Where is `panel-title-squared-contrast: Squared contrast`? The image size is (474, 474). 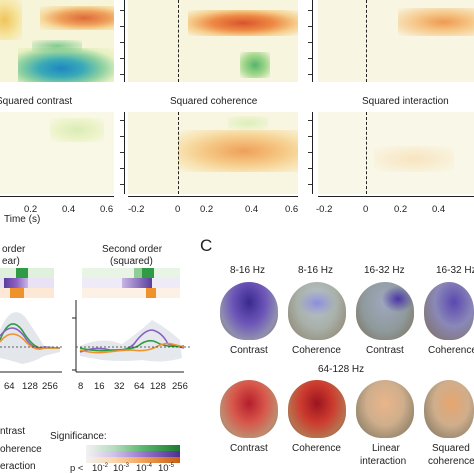
panel-title-squared-contrast: Squared contrast is located at coordinates (36, 101).